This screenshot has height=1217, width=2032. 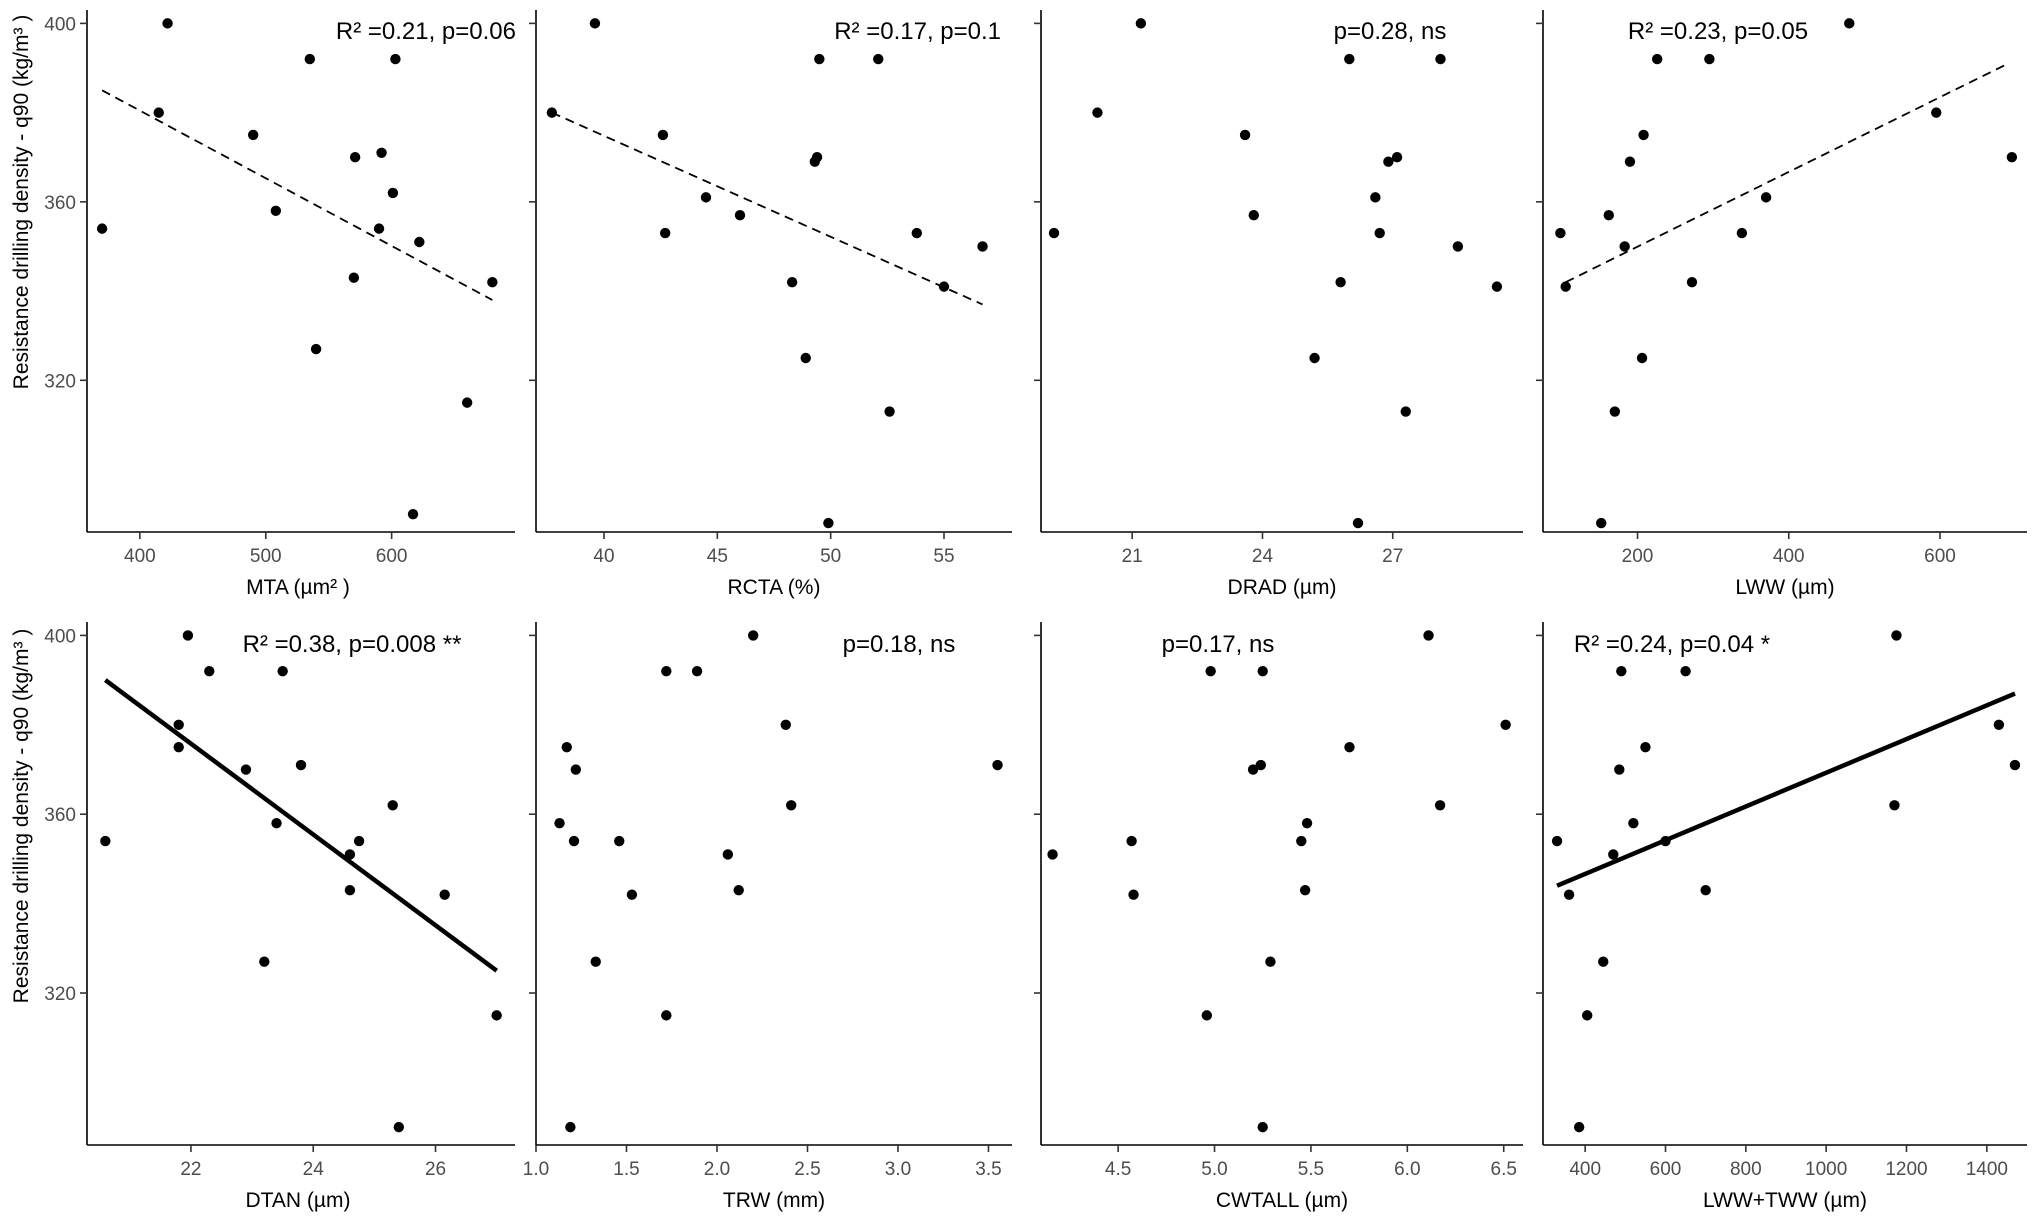 What do you see at coordinates (1218, 644) in the screenshot?
I see `panel-annotation: p=0.17, ns` at bounding box center [1218, 644].